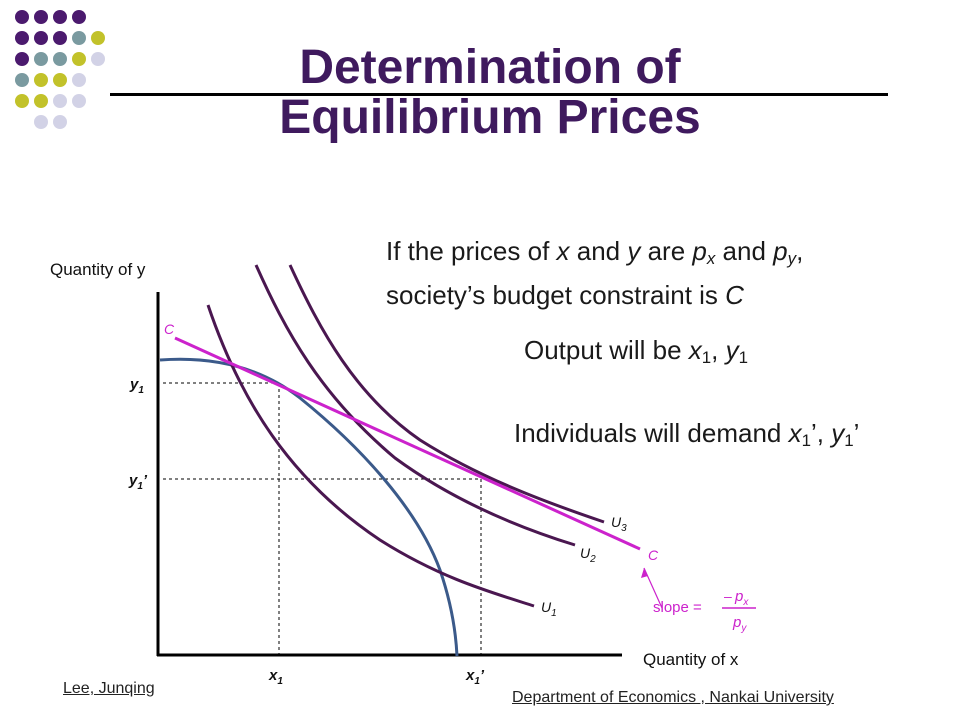 The width and height of the screenshot is (960, 720). What do you see at coordinates (653, 588) in the screenshot?
I see `slope-arrow` at bounding box center [653, 588].